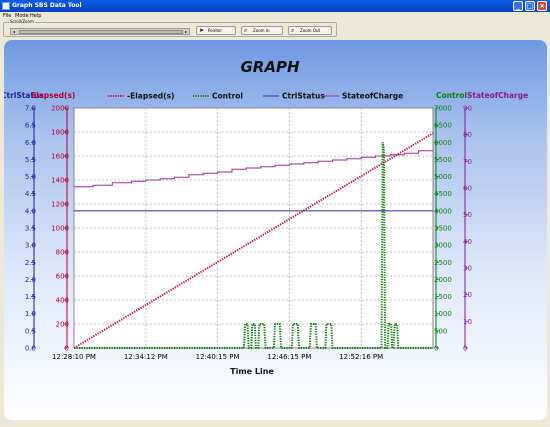 The height and width of the screenshot is (427, 550). I want to click on scrollbar-thumb, so click(101, 32).